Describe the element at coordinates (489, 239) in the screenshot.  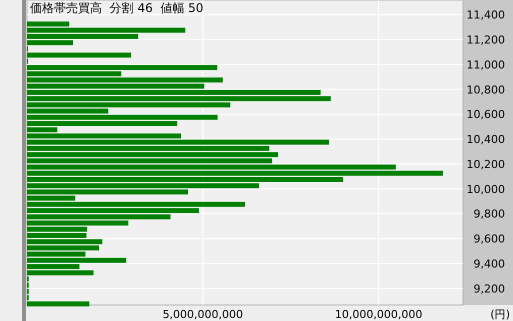
I see `y-tick-label: 9,600` at that location.